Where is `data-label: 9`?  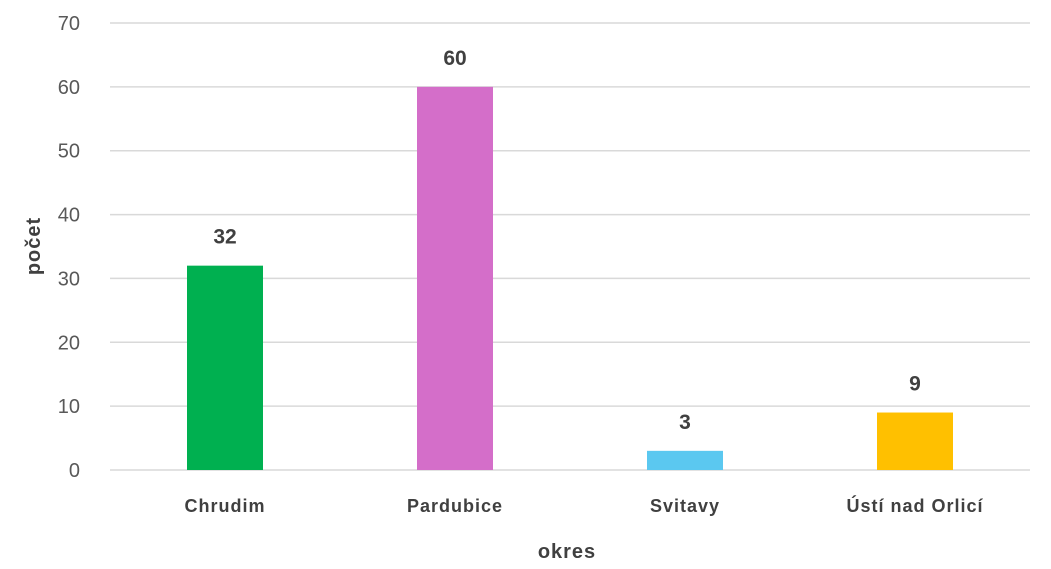
data-label: 9 is located at coordinates (915, 384).